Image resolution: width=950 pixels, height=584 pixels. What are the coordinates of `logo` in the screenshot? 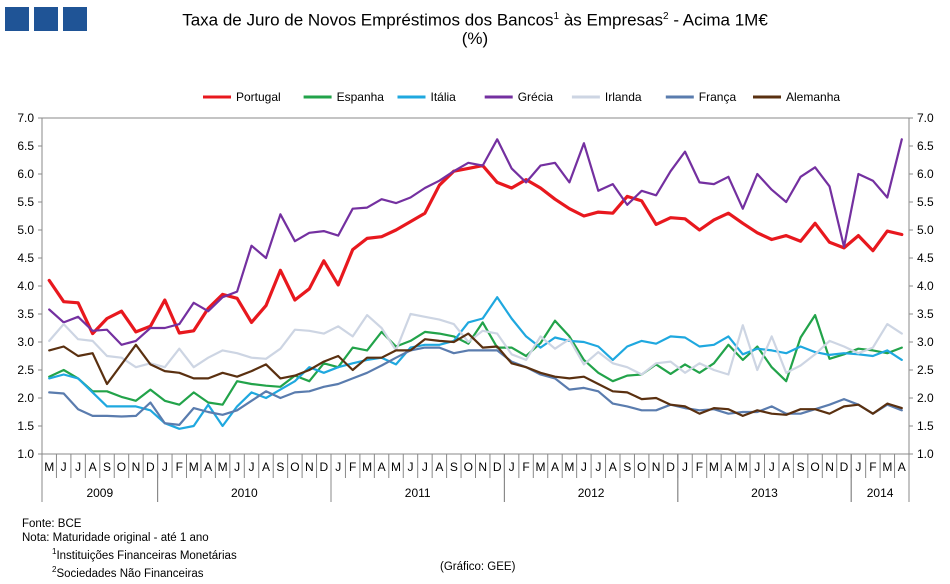 It's located at (46, 19).